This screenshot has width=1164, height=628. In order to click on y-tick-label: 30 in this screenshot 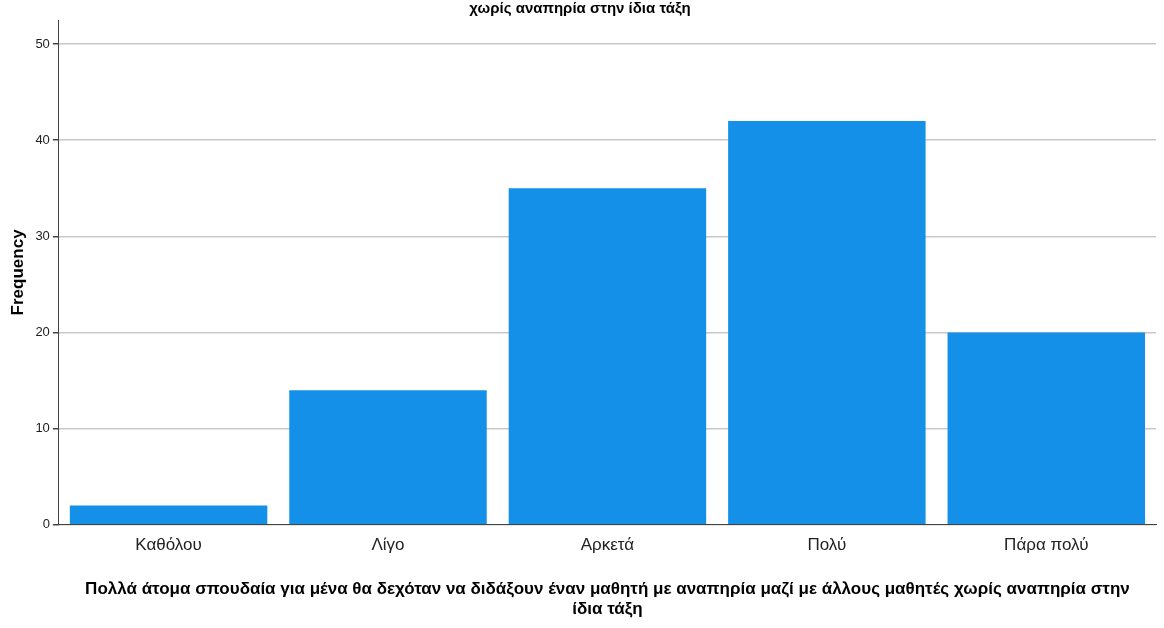, I will do `click(42, 235)`.